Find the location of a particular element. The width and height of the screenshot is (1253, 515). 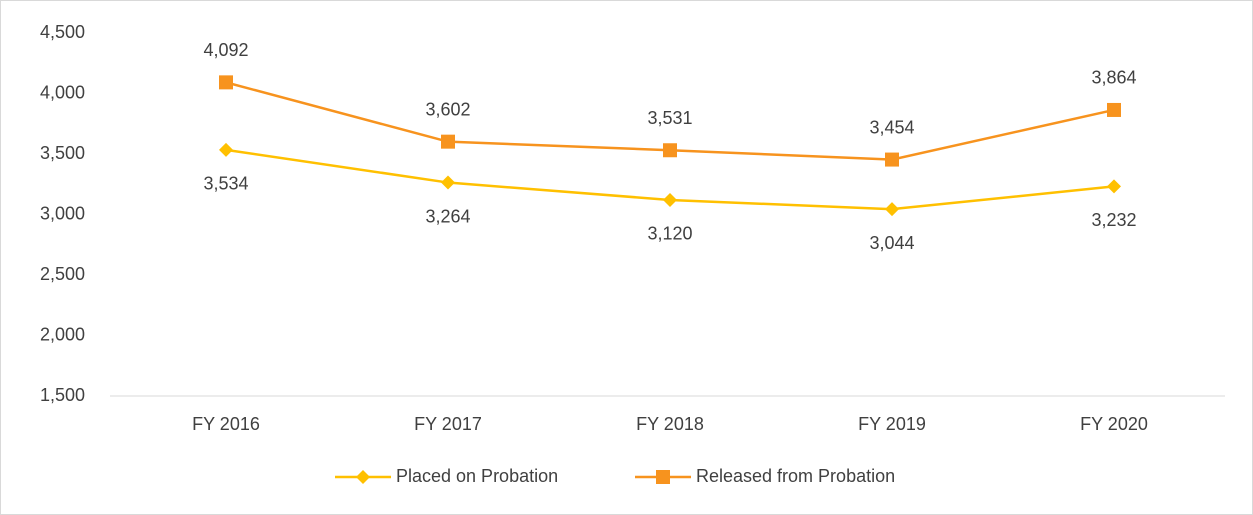

y-tick-label: 1,500 is located at coordinates (62, 395).